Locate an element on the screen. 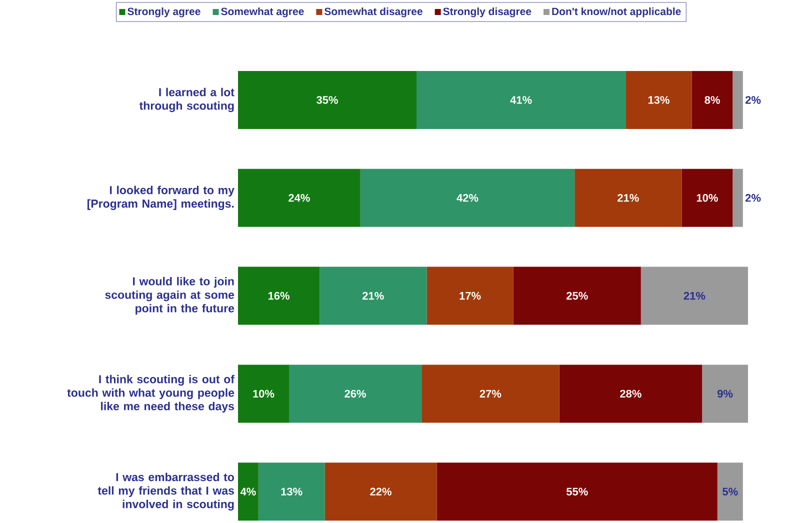 This screenshot has height=523, width=796. data-label: 42% is located at coordinates (467, 198).